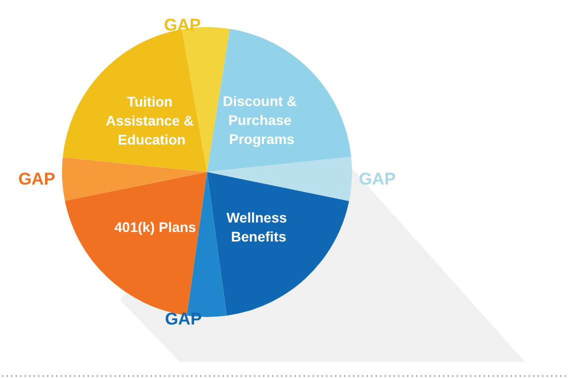  What do you see at coordinates (258, 227) in the screenshot?
I see `slice-label: Wellness Benefits` at bounding box center [258, 227].